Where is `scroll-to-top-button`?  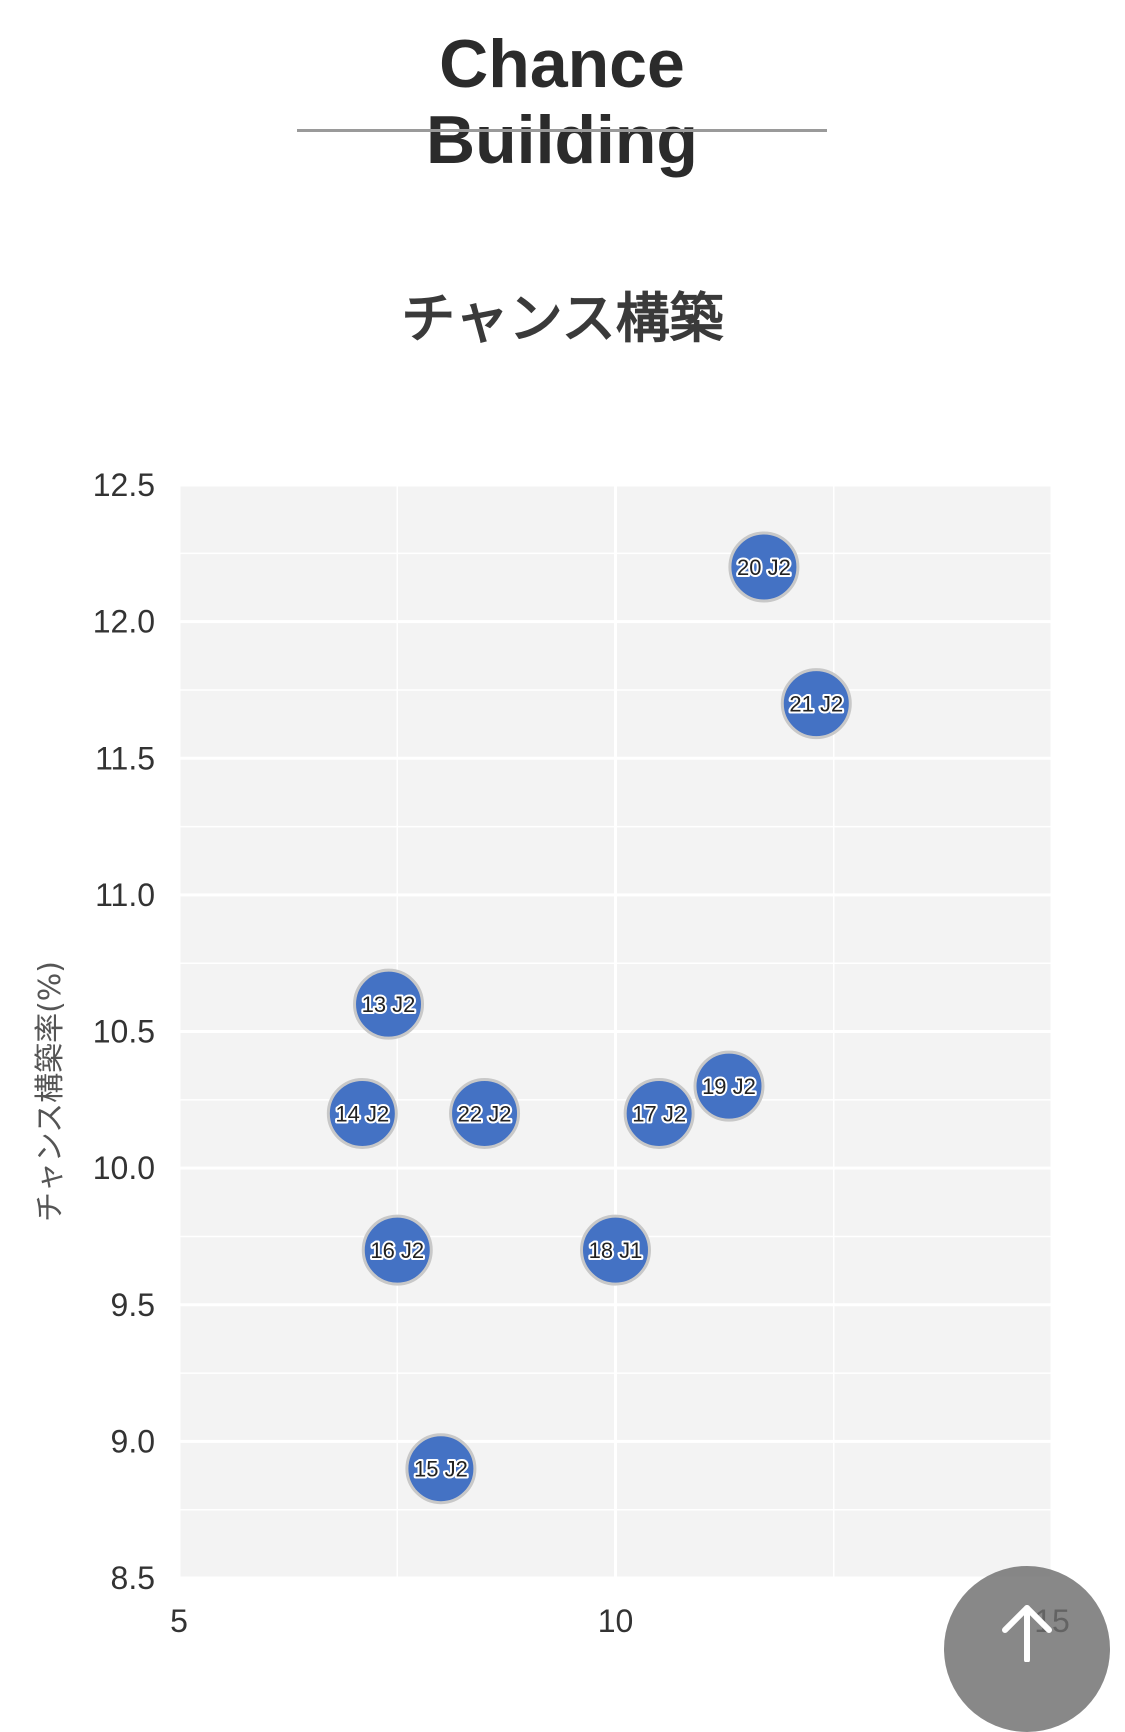
scroll-to-top-button is located at coordinates (1027, 1649).